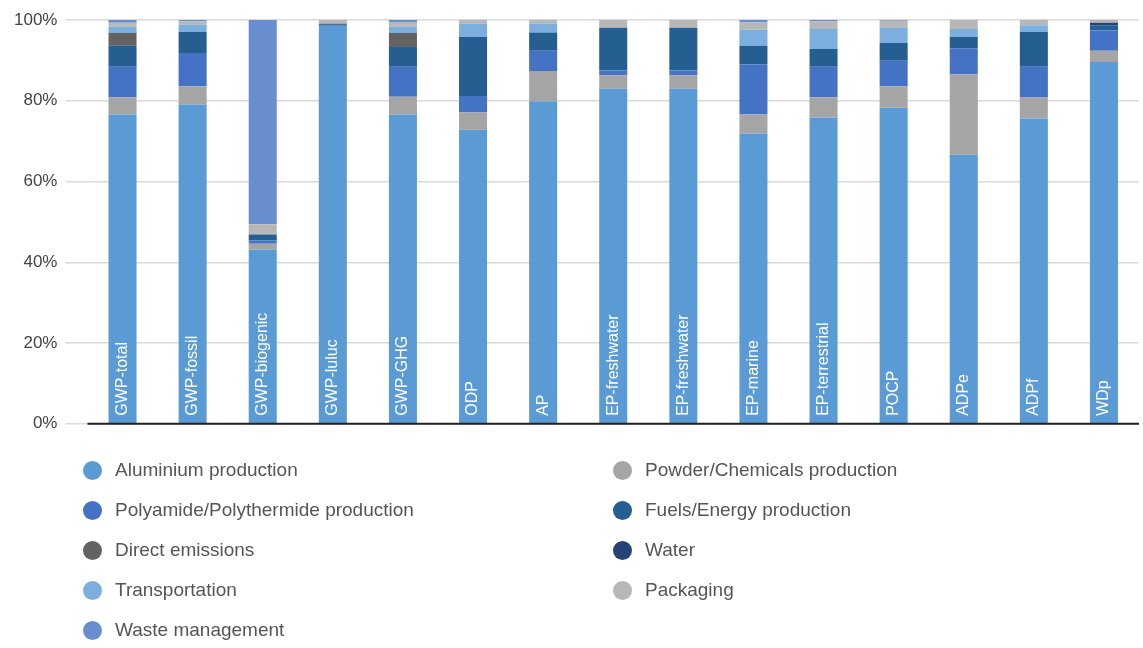 The height and width of the screenshot is (648, 1143). I want to click on y-tick-label: 60%, so click(40, 181).